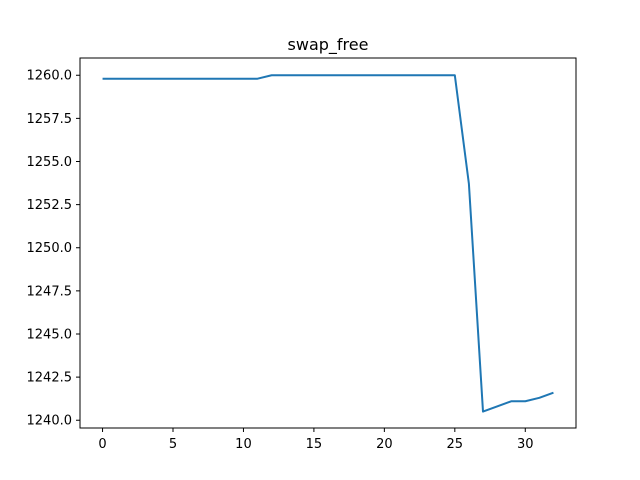 The width and height of the screenshot is (640, 480). I want to click on y-tick-label: 1255.0, so click(50, 162).